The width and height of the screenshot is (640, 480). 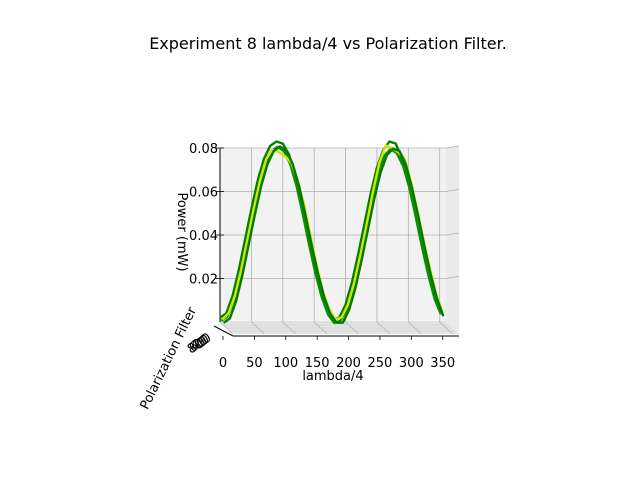 What do you see at coordinates (348, 363) in the screenshot?
I see `x-tick-label: 200` at bounding box center [348, 363].